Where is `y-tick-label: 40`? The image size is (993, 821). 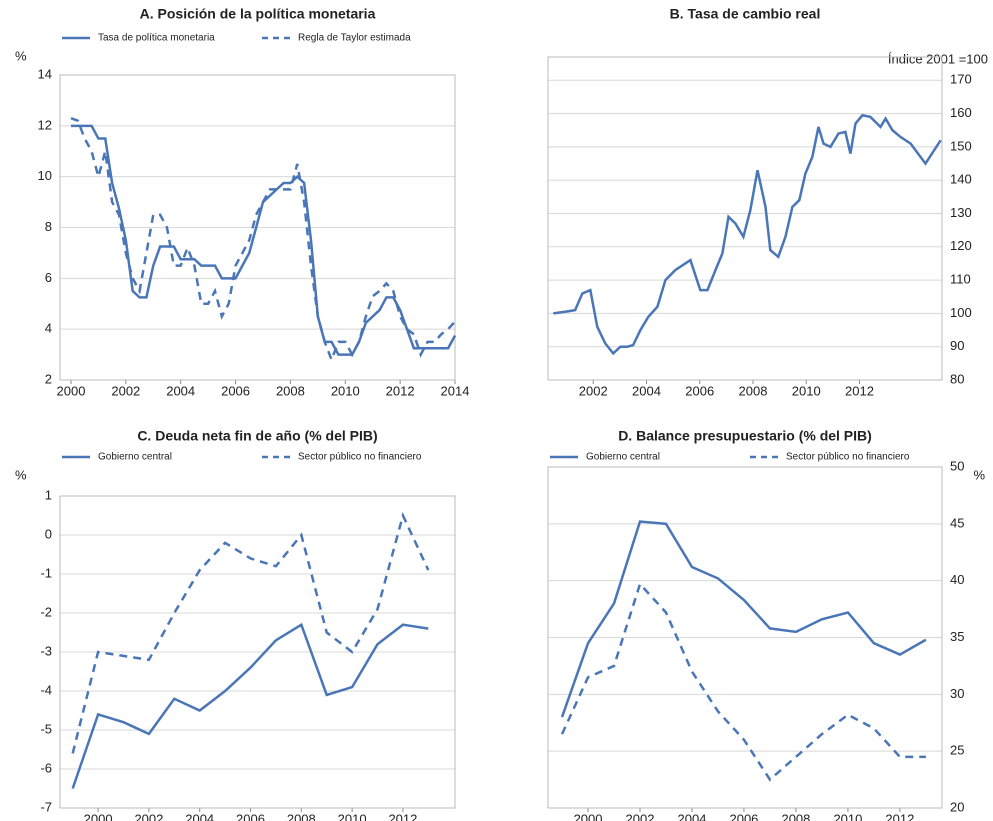
y-tick-label: 40 is located at coordinates (957, 579).